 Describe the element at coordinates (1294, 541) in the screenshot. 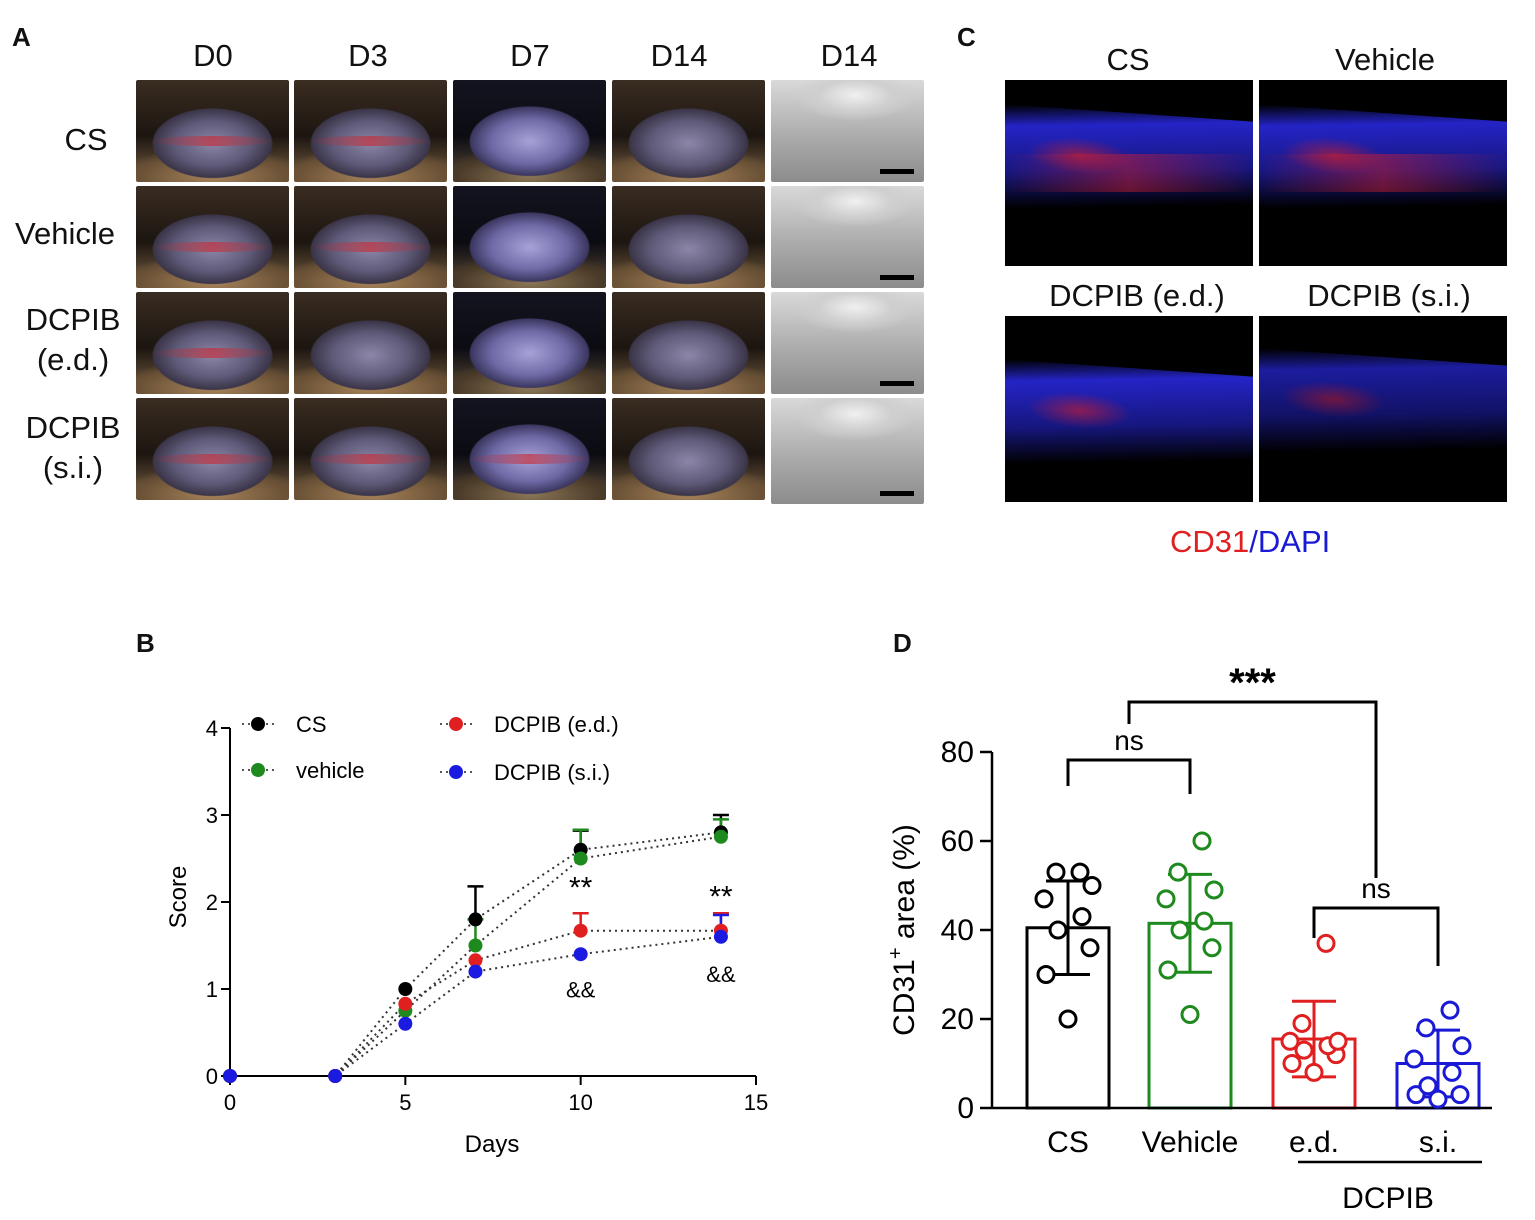

I see `stain-legend-dapi: DAPI` at that location.